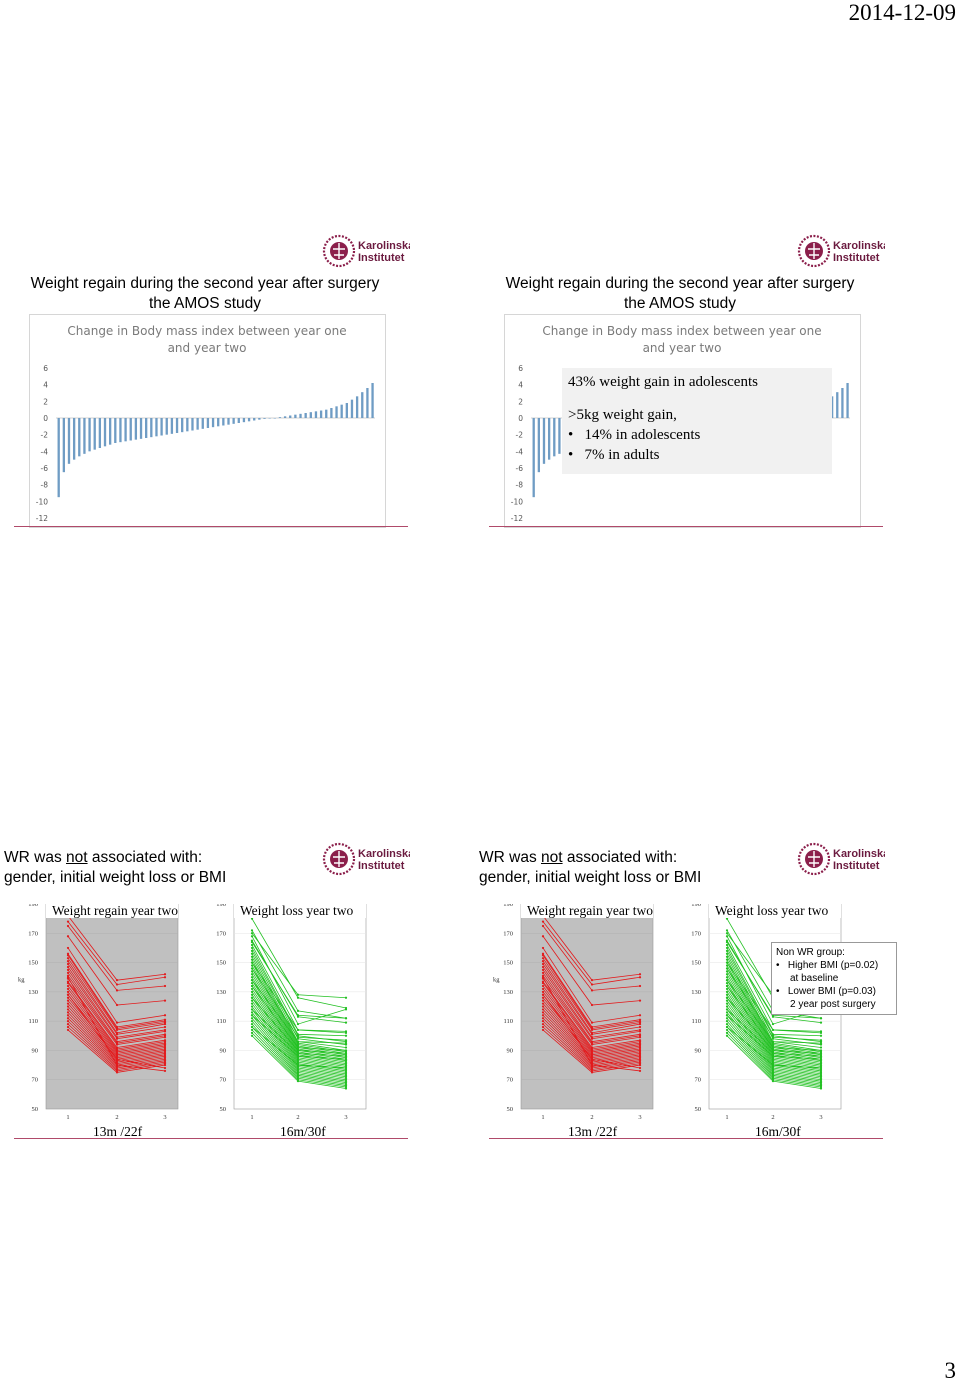  Describe the element at coordinates (164, 1117) in the screenshot. I see `x-tick-label: 3` at that location.